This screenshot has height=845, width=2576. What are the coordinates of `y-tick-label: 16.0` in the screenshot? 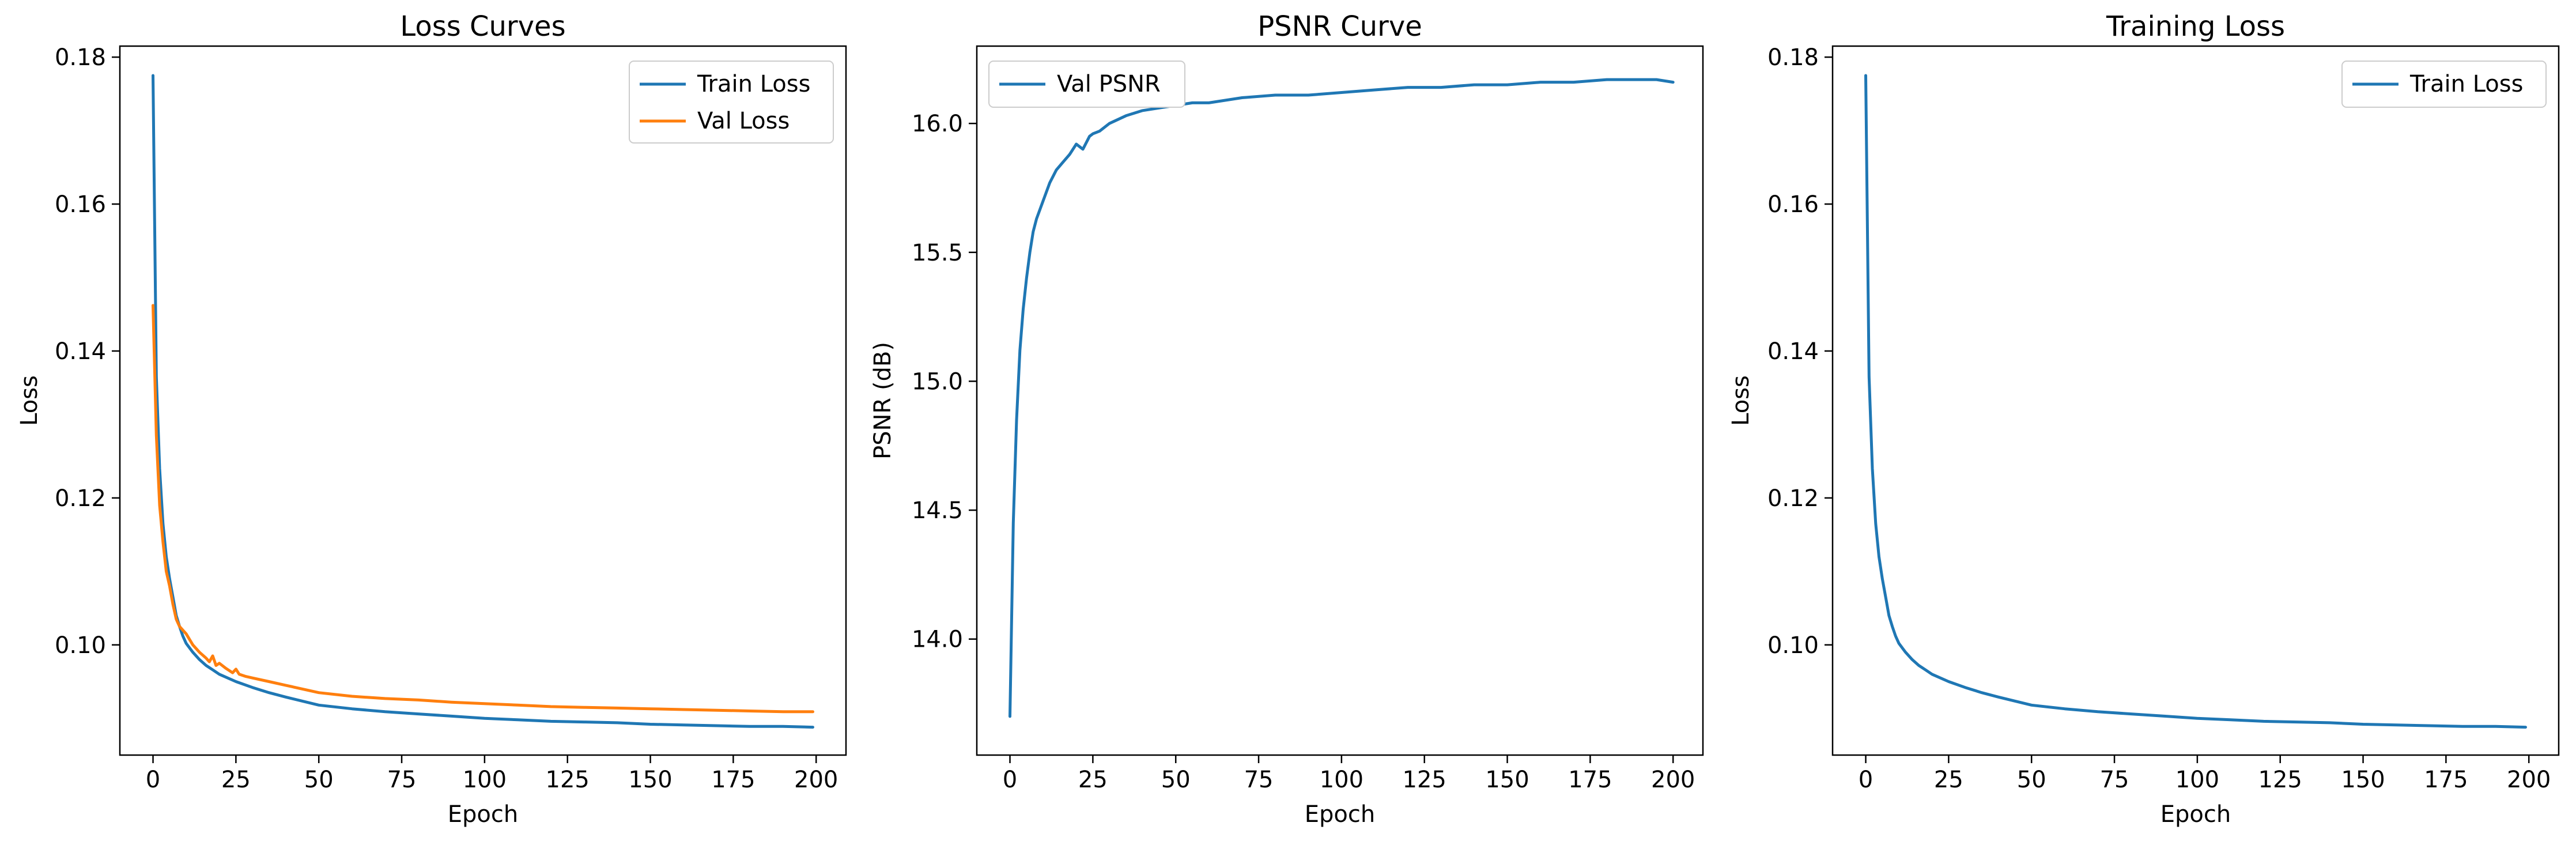 It's located at (937, 124).